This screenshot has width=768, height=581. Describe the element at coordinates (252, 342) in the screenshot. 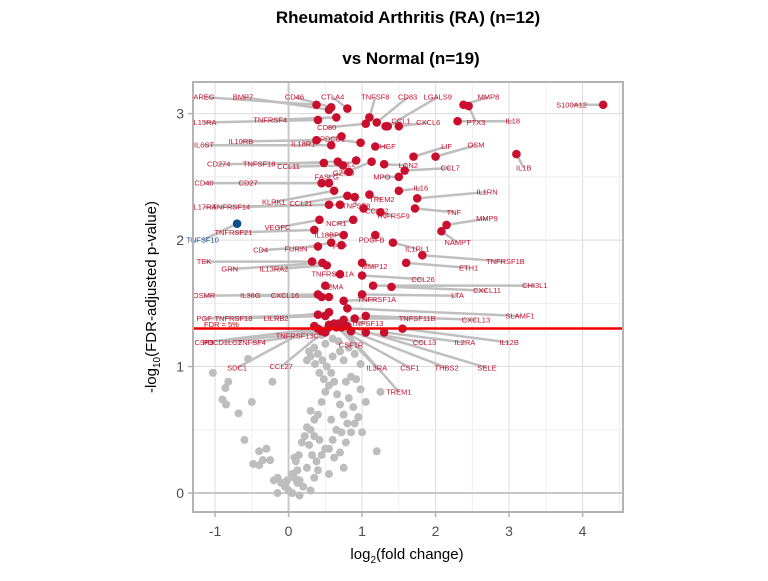

I see `gene-label: TNFSF4` at that location.